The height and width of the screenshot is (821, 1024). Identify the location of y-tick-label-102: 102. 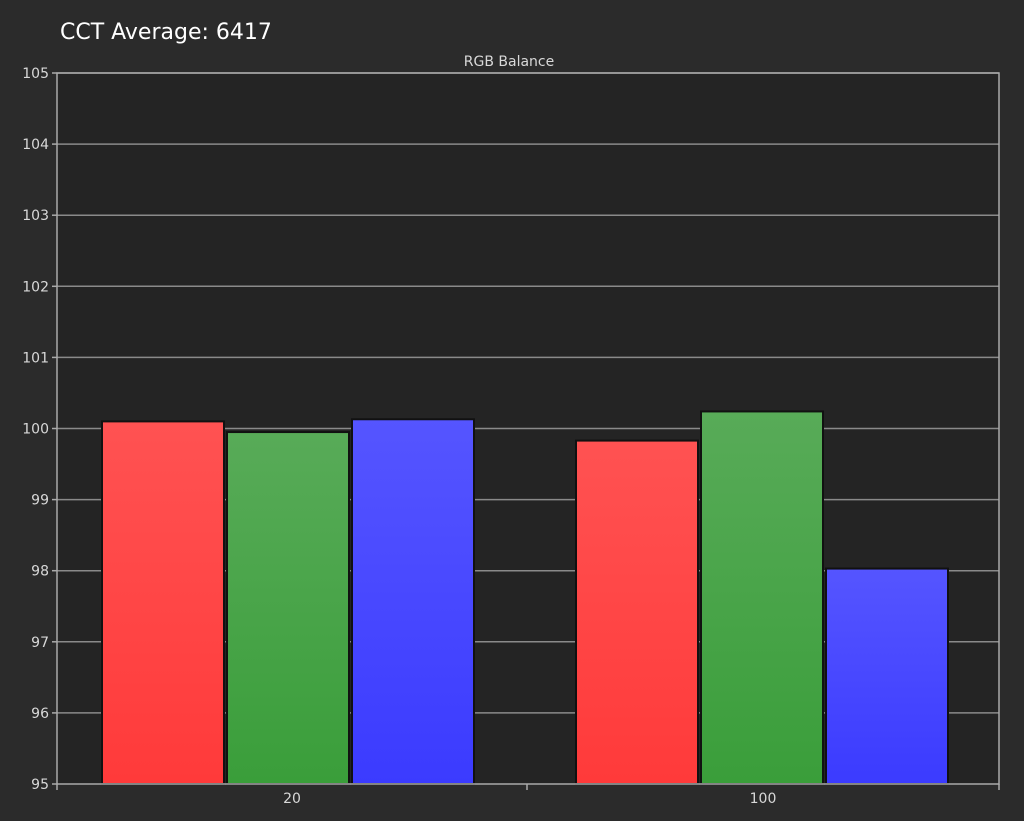
(35, 287).